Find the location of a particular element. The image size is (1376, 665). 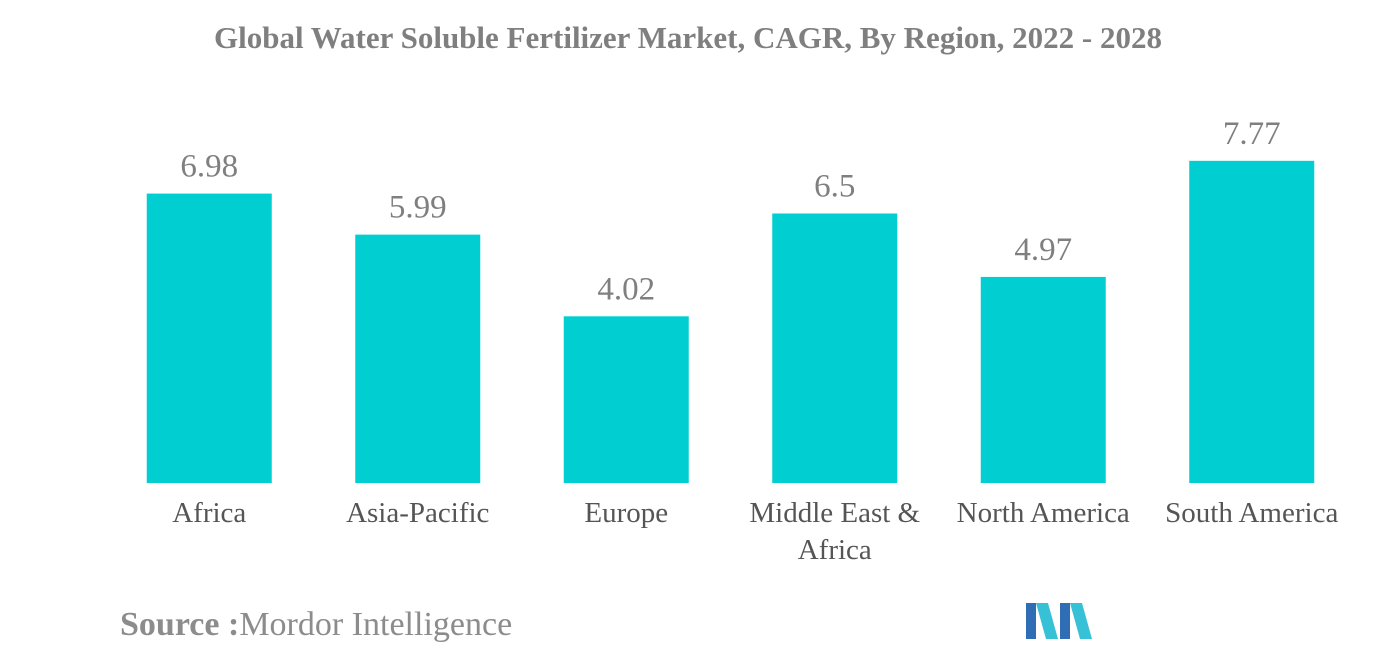

x-tick-label: Middle East & is located at coordinates (834, 513).